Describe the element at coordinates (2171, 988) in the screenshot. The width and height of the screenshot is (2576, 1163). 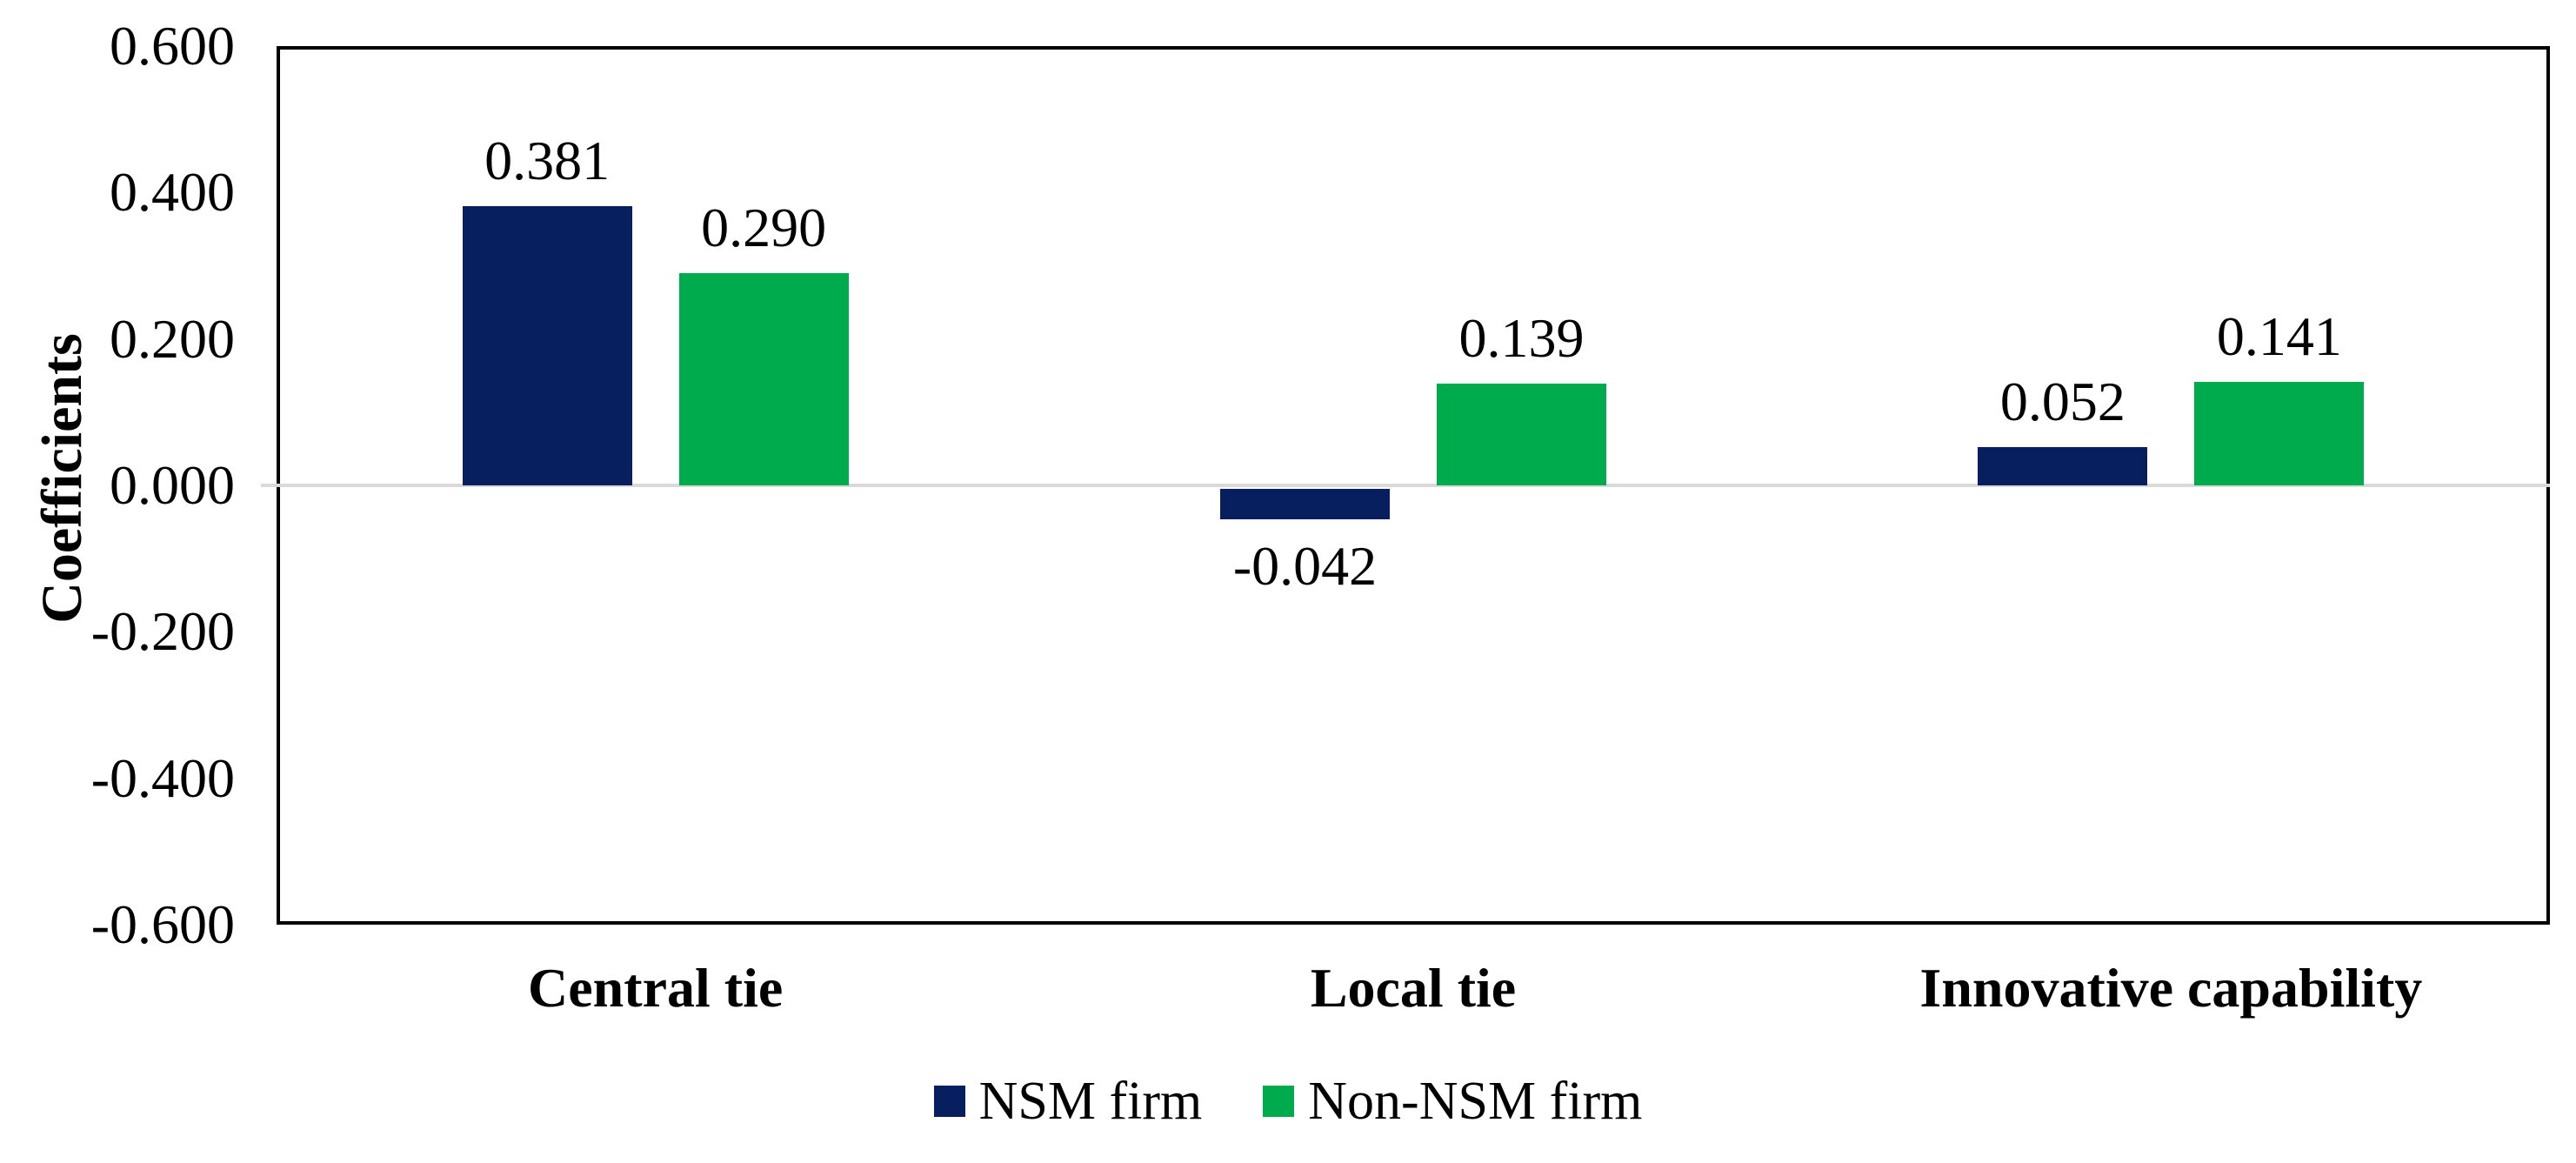
I see `x-axis-label: Innovative capability` at that location.